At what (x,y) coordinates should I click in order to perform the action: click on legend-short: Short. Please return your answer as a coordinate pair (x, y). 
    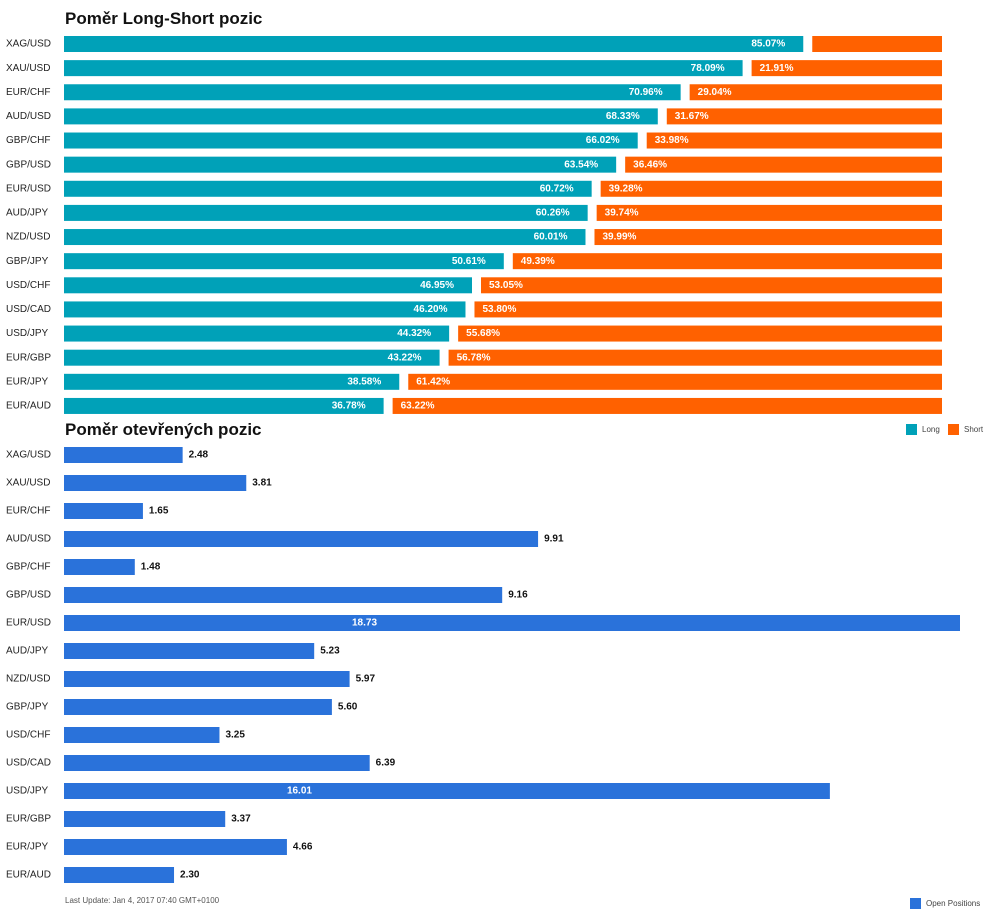
    Looking at the image, I should click on (965, 429).